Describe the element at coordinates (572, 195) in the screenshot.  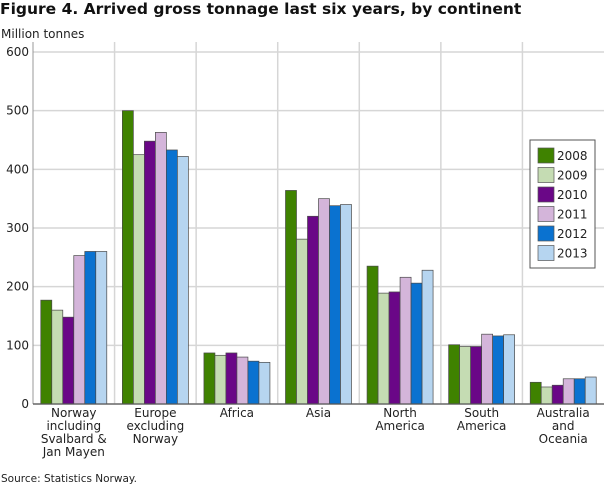
I see `legend-label: 2010` at that location.